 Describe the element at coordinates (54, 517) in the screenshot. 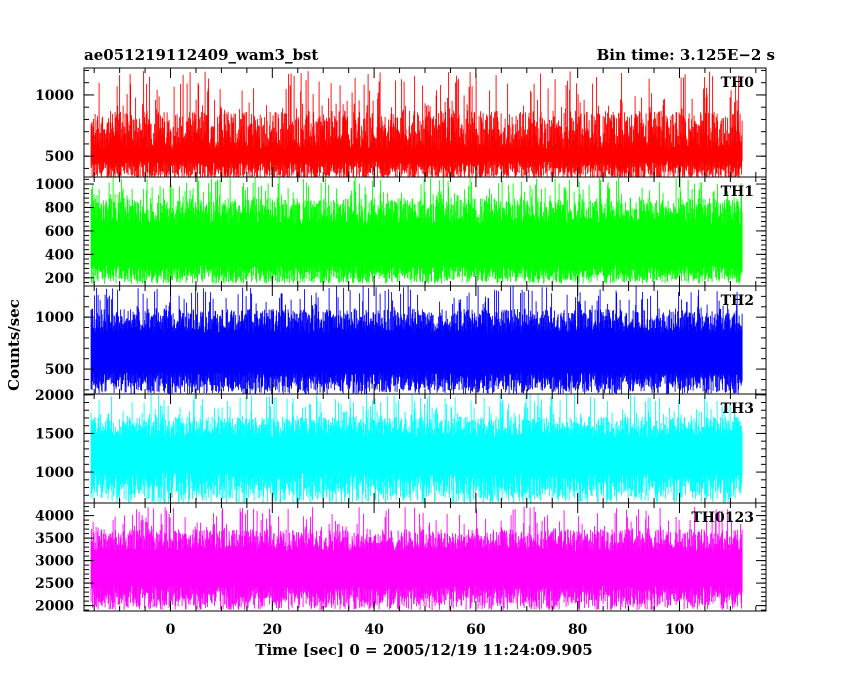

I see `y-tick-label: 4000` at that location.